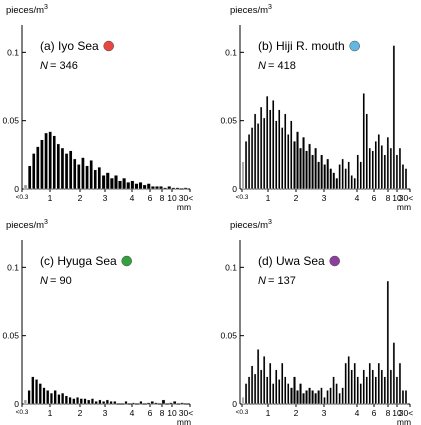 Image resolution: width=421 pixels, height=425 pixels. Describe the element at coordinates (277, 281) in the screenshot. I see `sample-size: N = 137` at that location.